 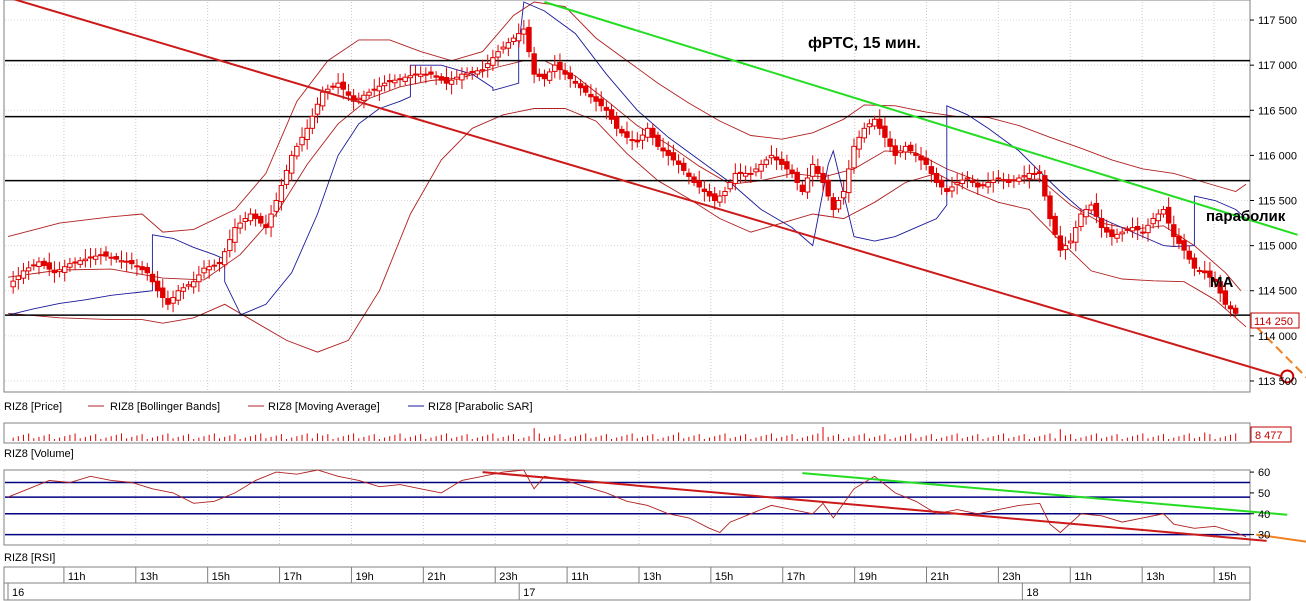 I want to click on rsi-line-path, so click(x=627, y=503).